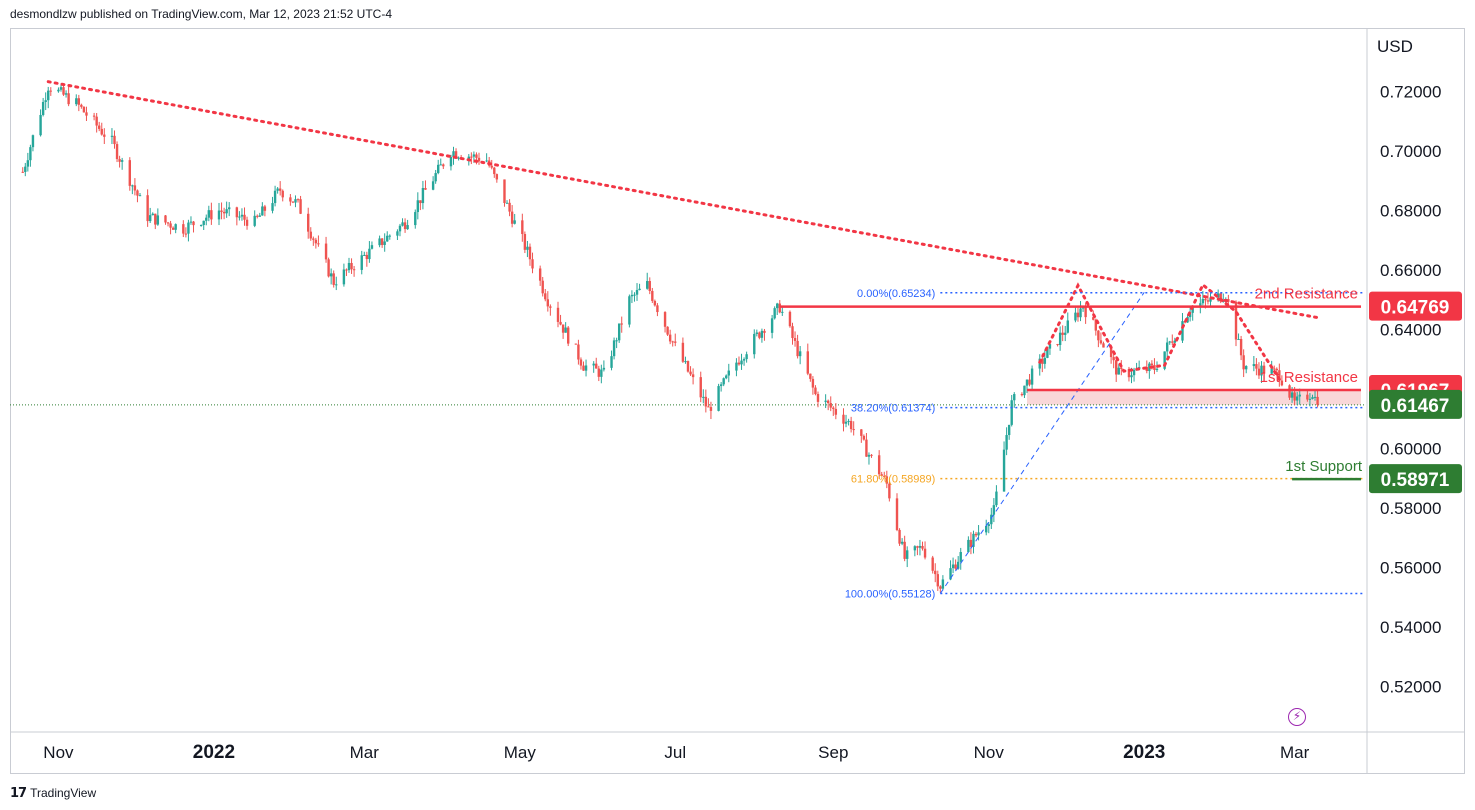  What do you see at coordinates (53, 793) in the screenshot?
I see `footer-brand: 𝟭𝟳 TradingView` at bounding box center [53, 793].